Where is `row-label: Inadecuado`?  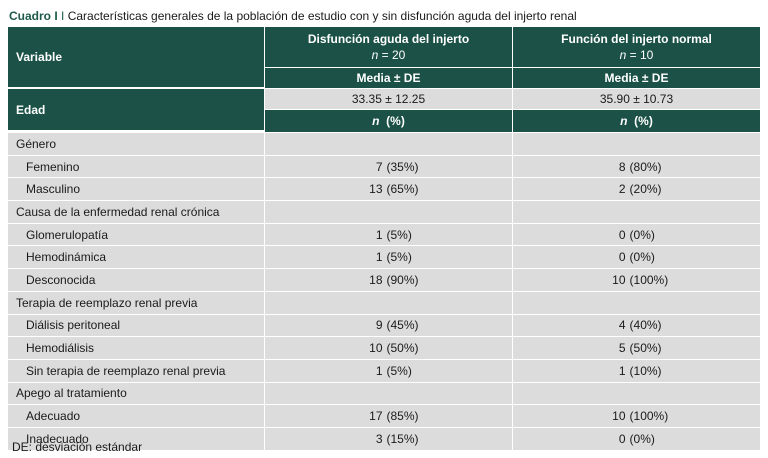 row-label: Inadecuado is located at coordinates (136, 438).